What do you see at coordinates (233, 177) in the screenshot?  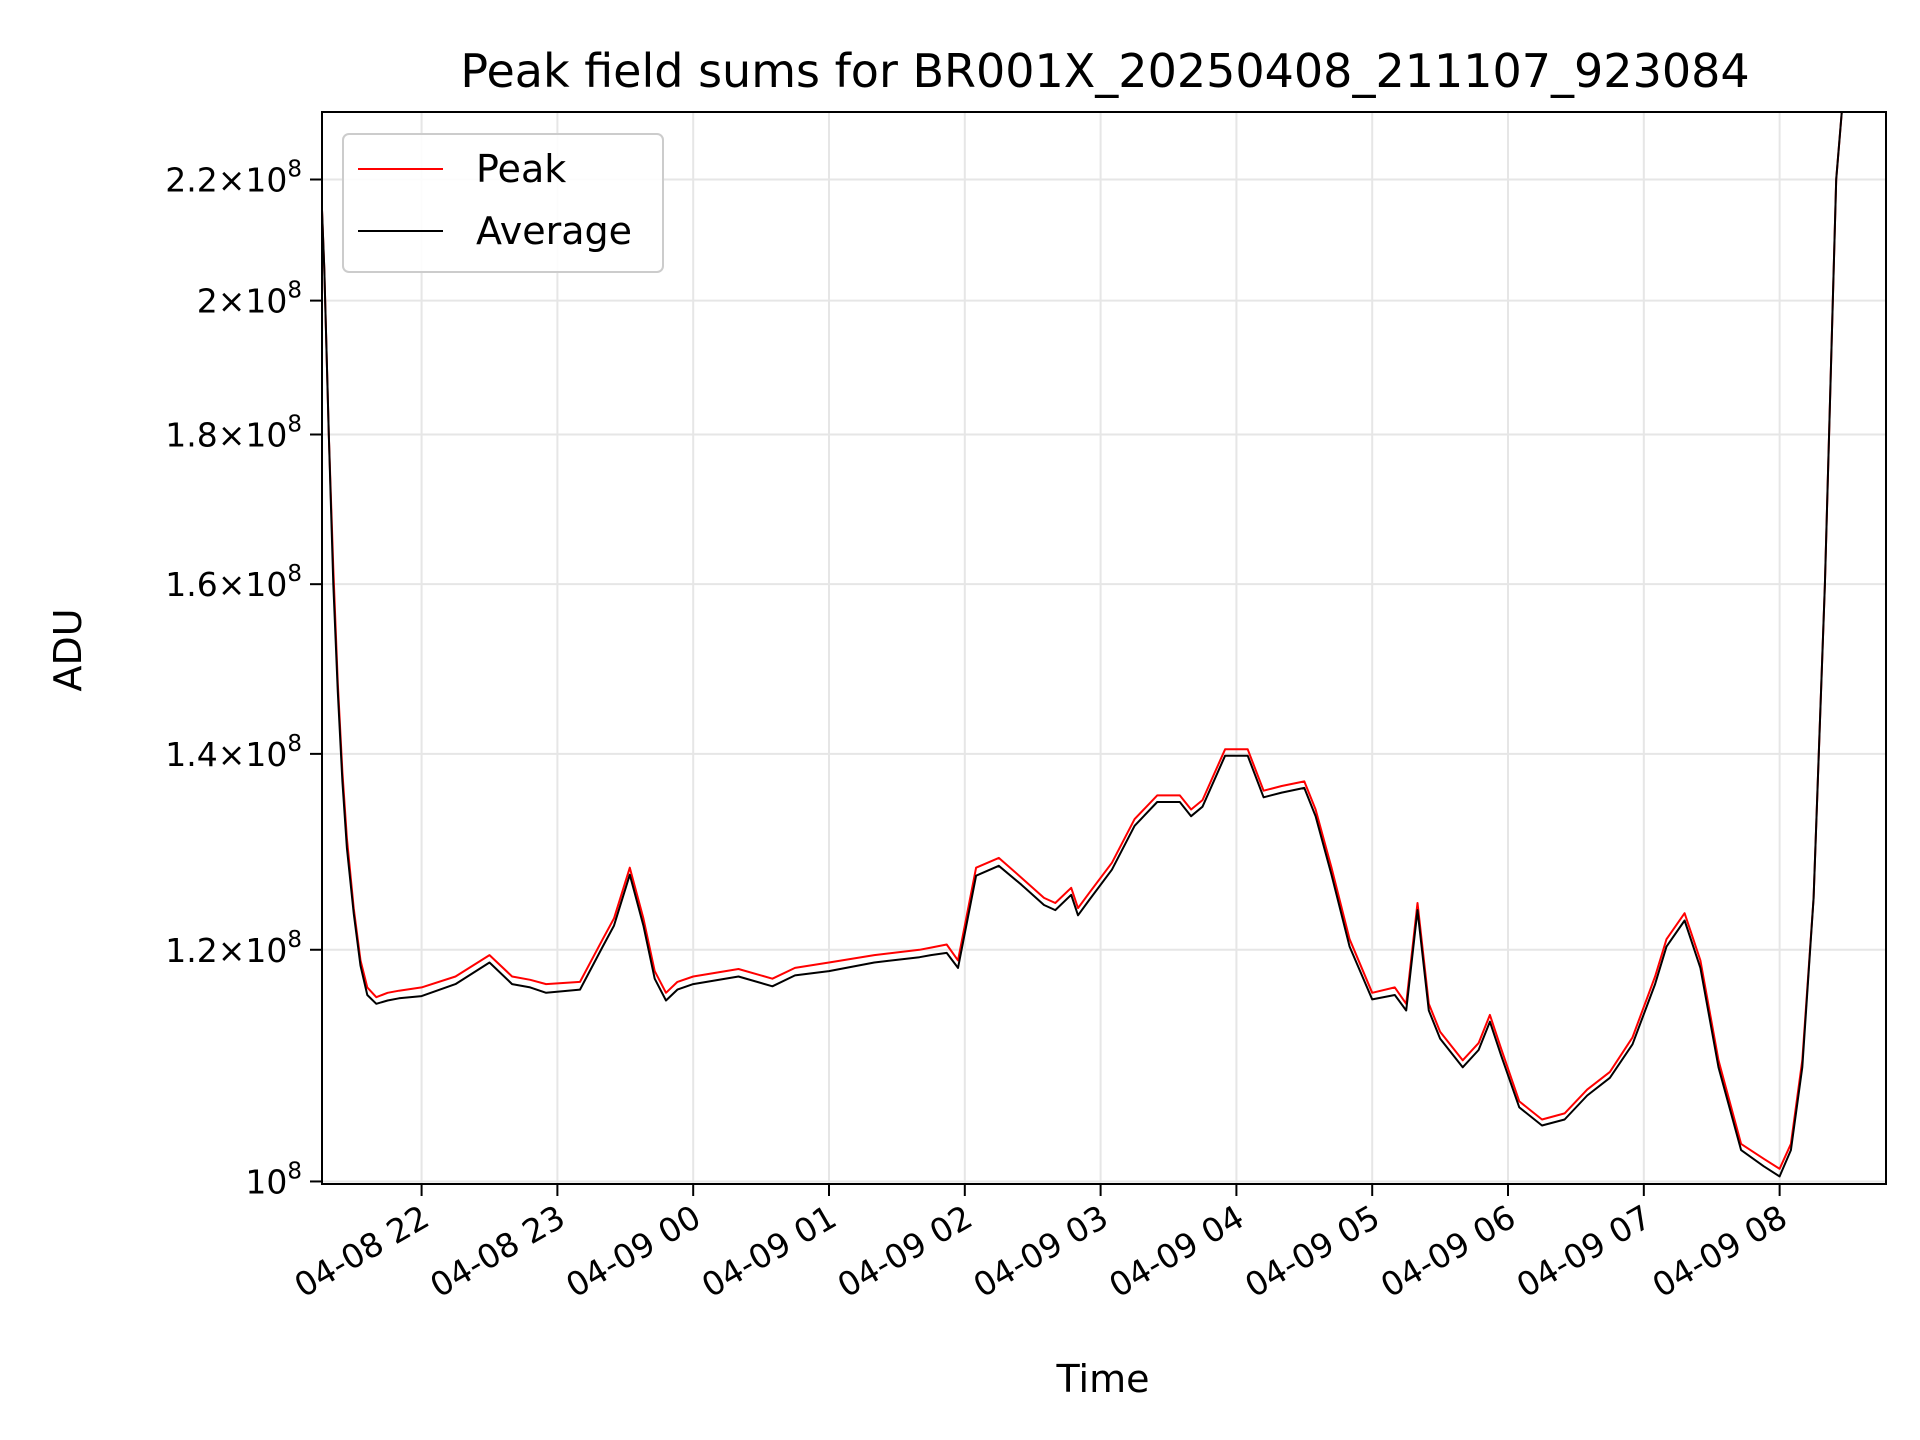 I see `y-tick-label: 2.2×108` at bounding box center [233, 177].